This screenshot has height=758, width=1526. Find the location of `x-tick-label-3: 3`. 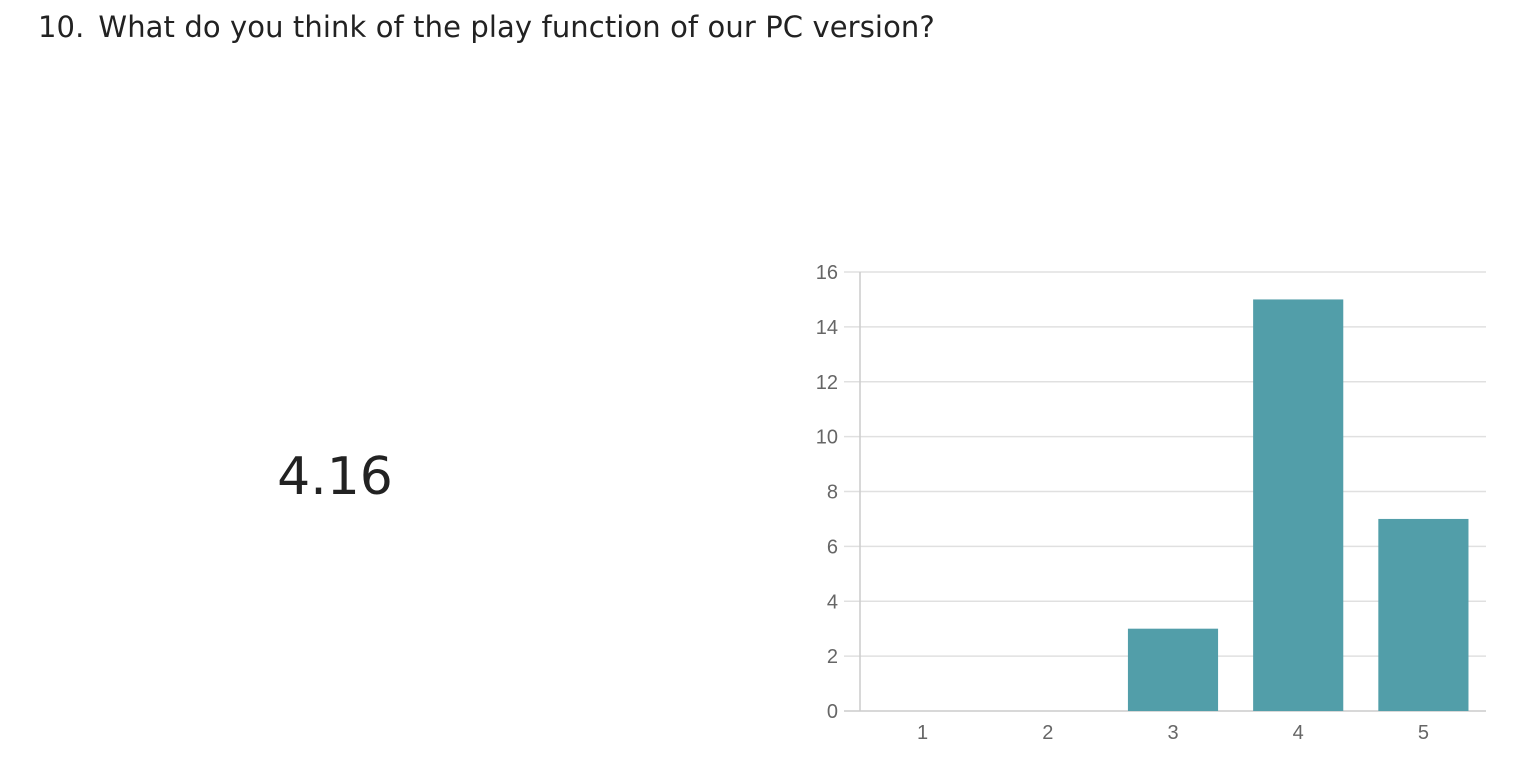

x-tick-label-3: 3 is located at coordinates (1172, 733).